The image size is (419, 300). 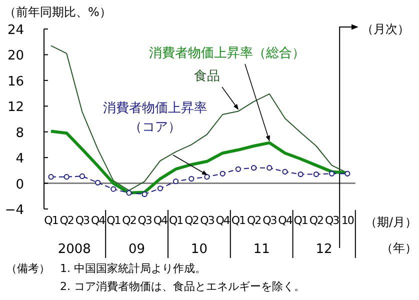 I want to click on text: 2. コア消費者物価は、食品とエネルギーを除く。, so click(x=182, y=286).